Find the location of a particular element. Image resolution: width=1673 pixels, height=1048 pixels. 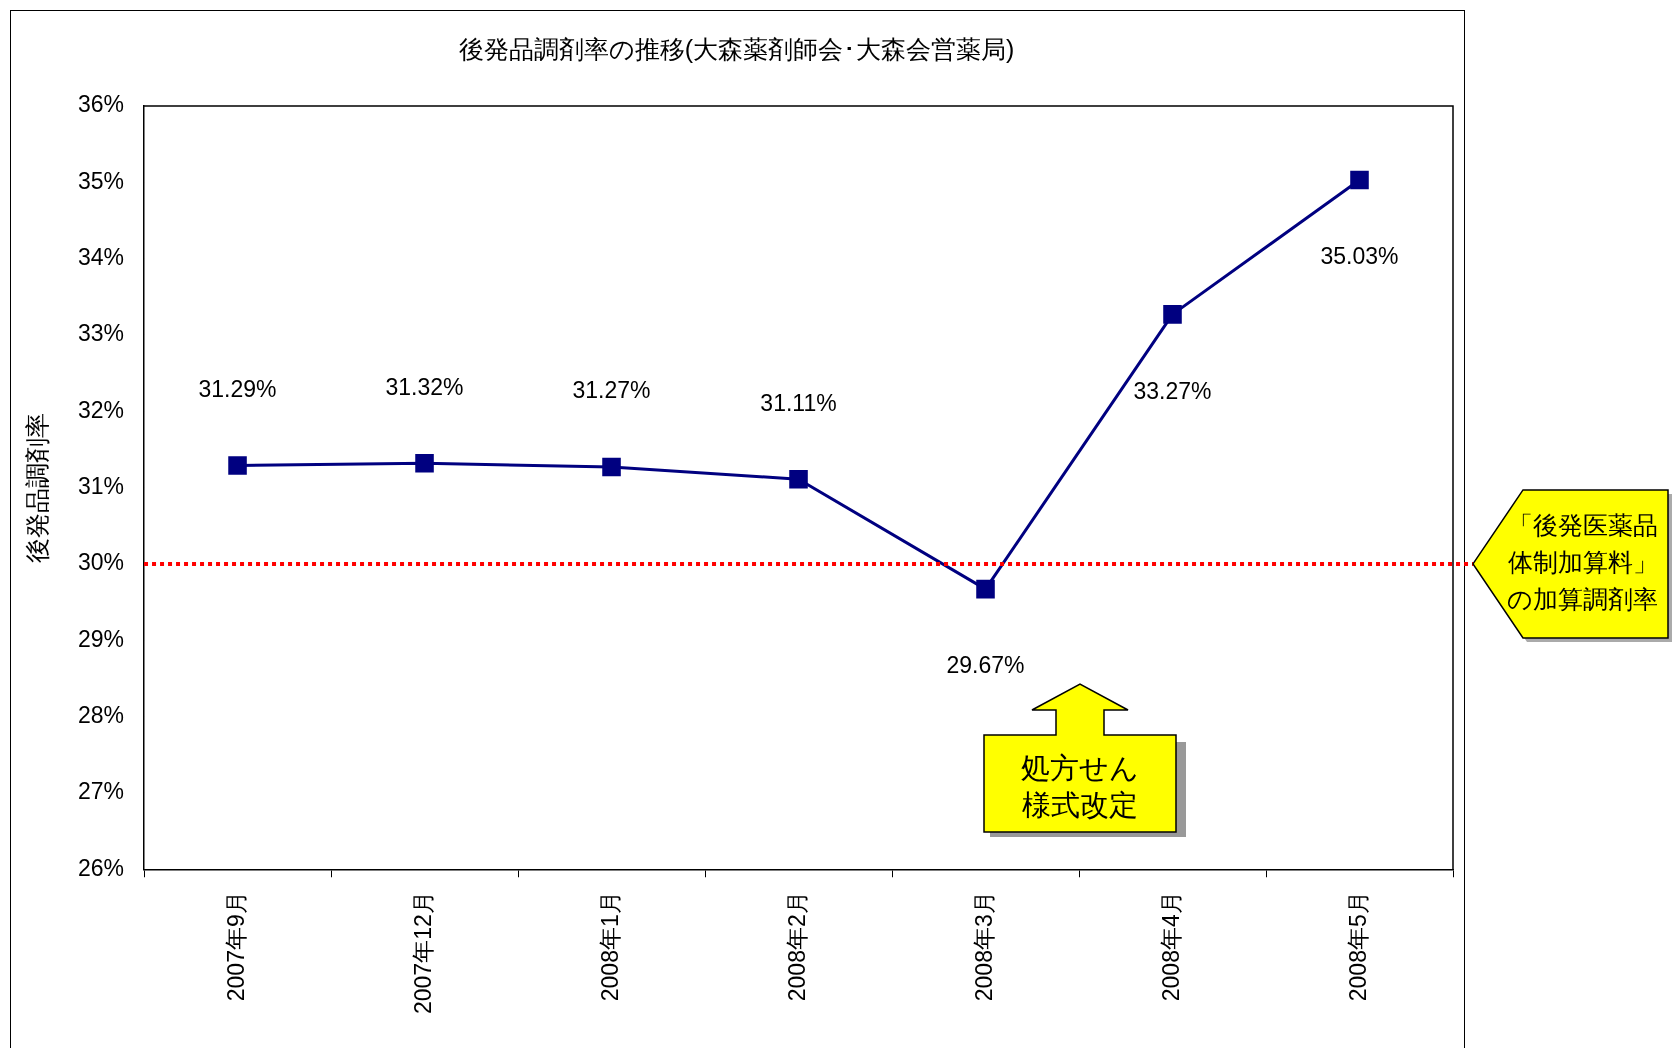

x-tick-label: 2007年12月 is located at coordinates (422, 952).